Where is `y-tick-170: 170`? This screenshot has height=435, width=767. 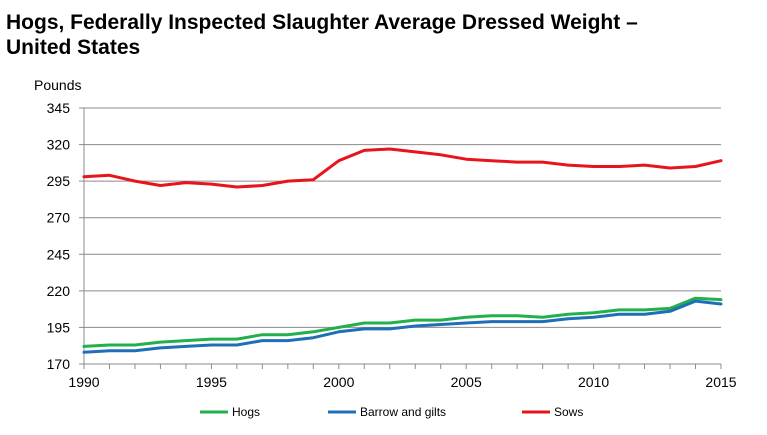
y-tick-170: 170 is located at coordinates (59, 364).